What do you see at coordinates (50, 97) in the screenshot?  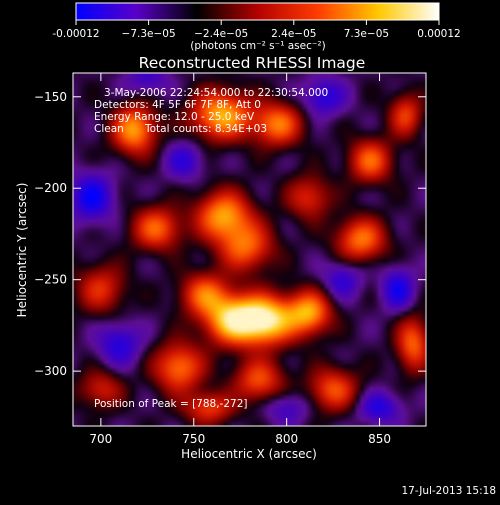 I see `y-tick-label: −150` at bounding box center [50, 97].